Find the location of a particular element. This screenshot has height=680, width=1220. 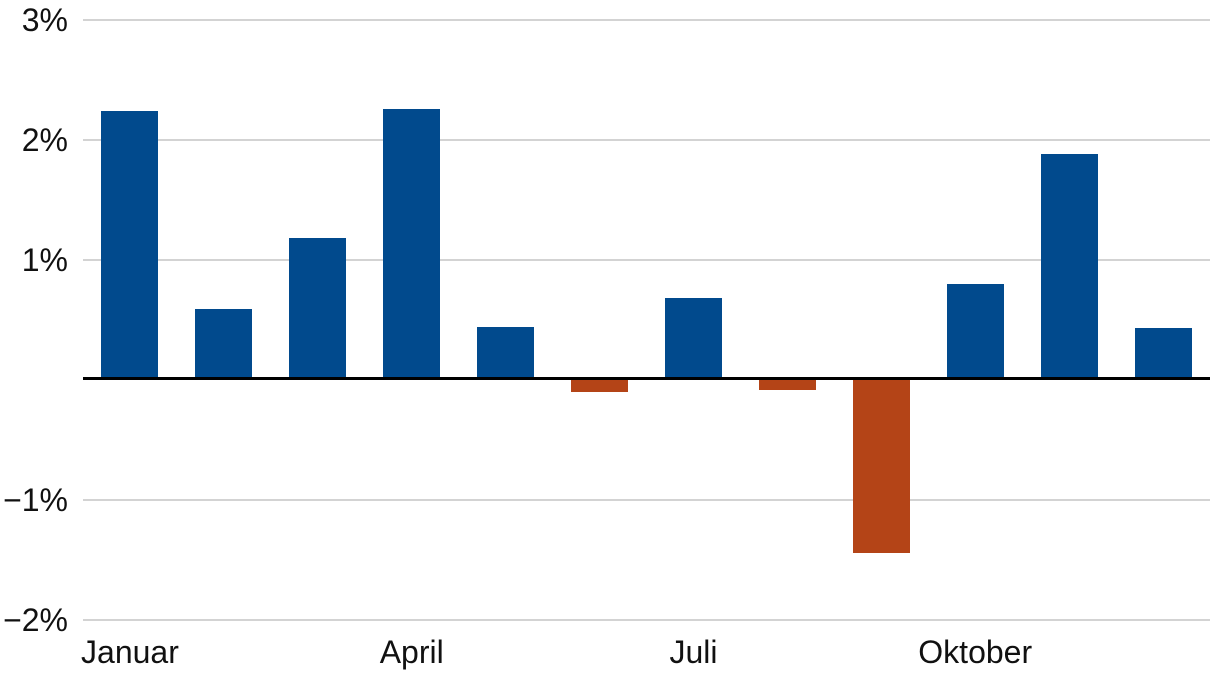

y-tick-label: −1% is located at coordinates (35, 500).